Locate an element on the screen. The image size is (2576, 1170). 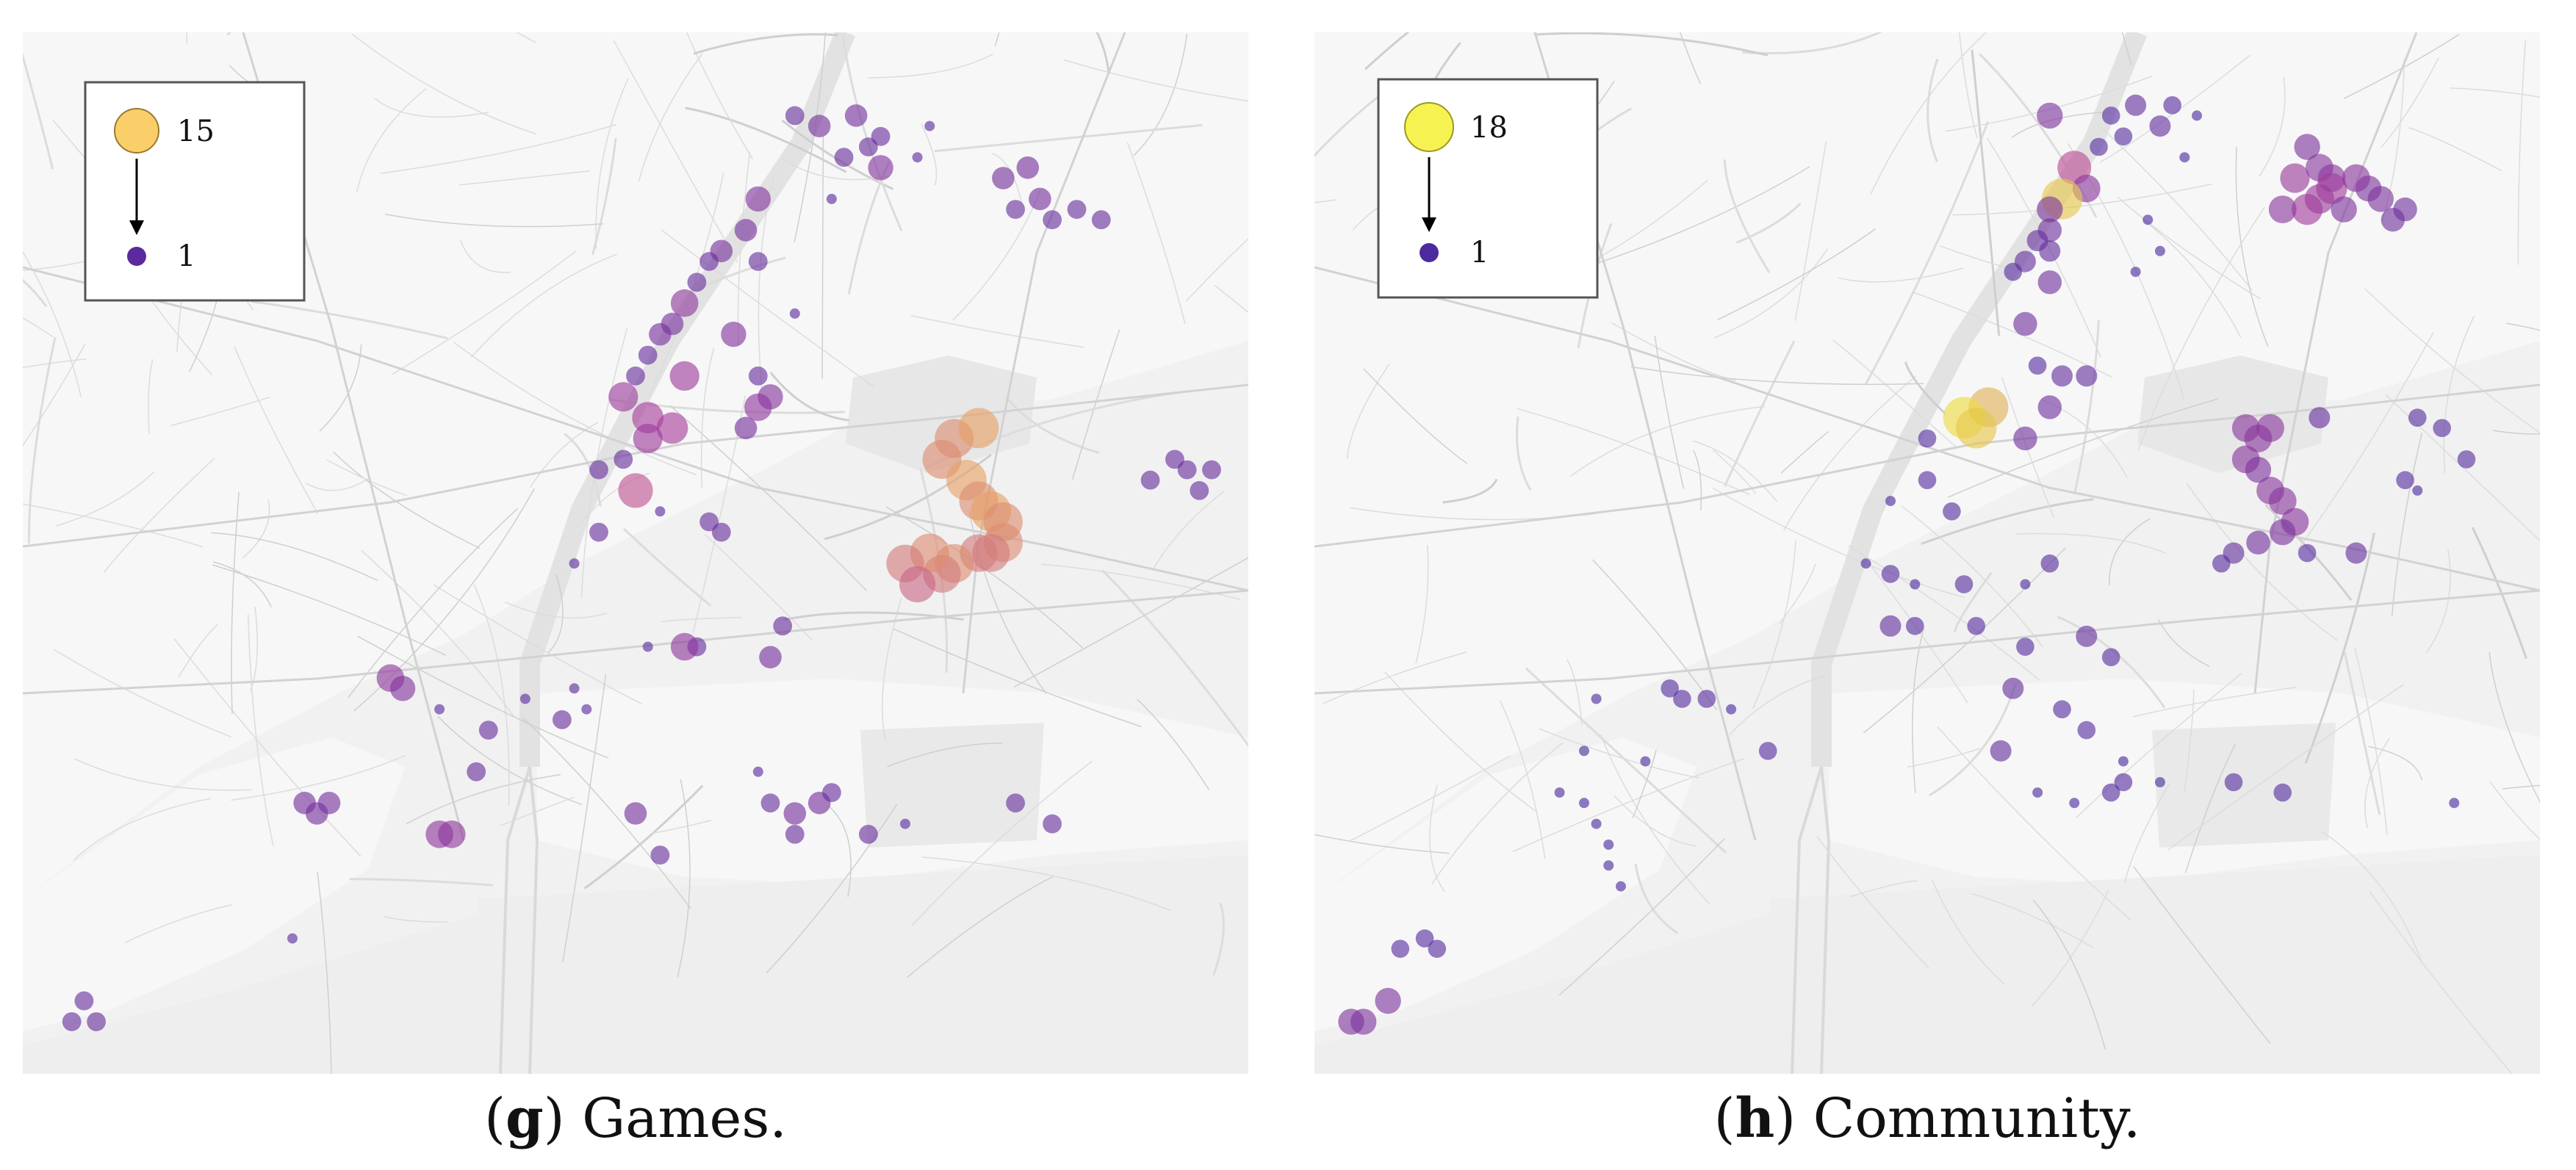
caption-letter: g is located at coordinates (525, 1118).